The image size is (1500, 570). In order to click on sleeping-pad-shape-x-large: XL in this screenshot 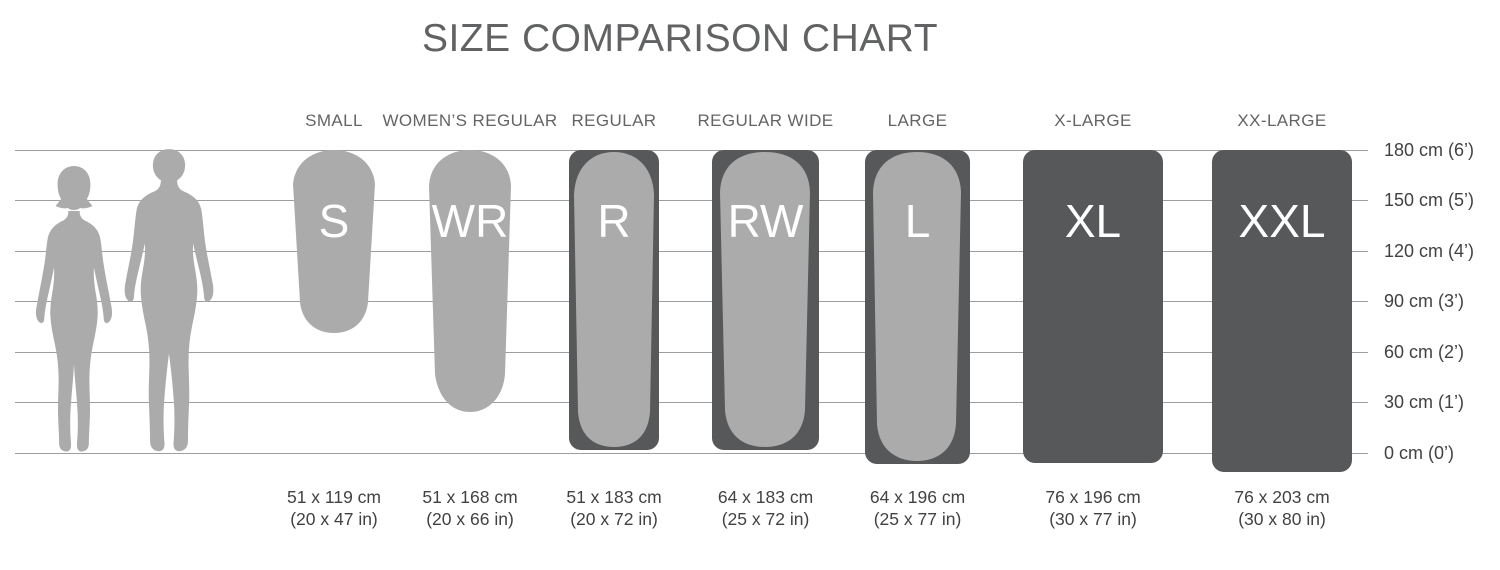, I will do `click(1093, 306)`.